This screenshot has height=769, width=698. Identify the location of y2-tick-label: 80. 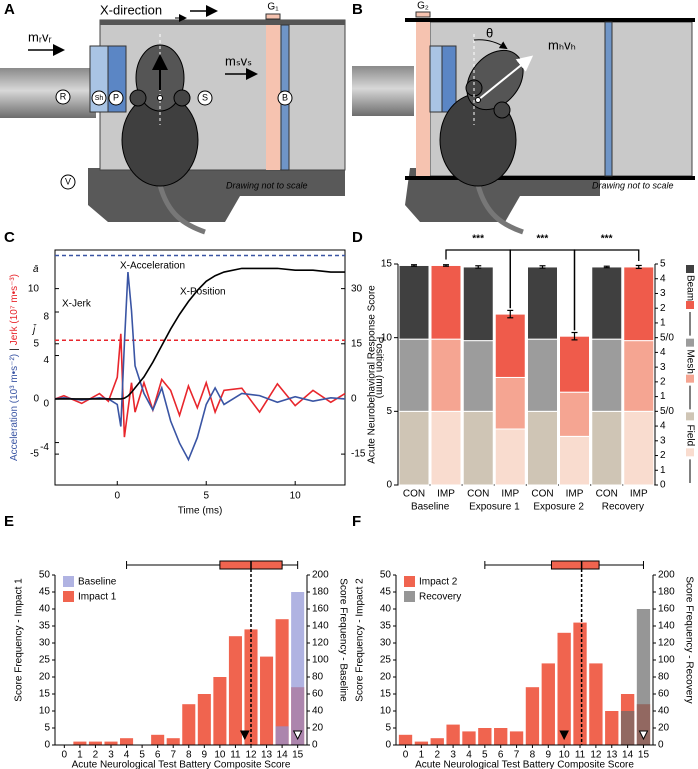
(318, 677).